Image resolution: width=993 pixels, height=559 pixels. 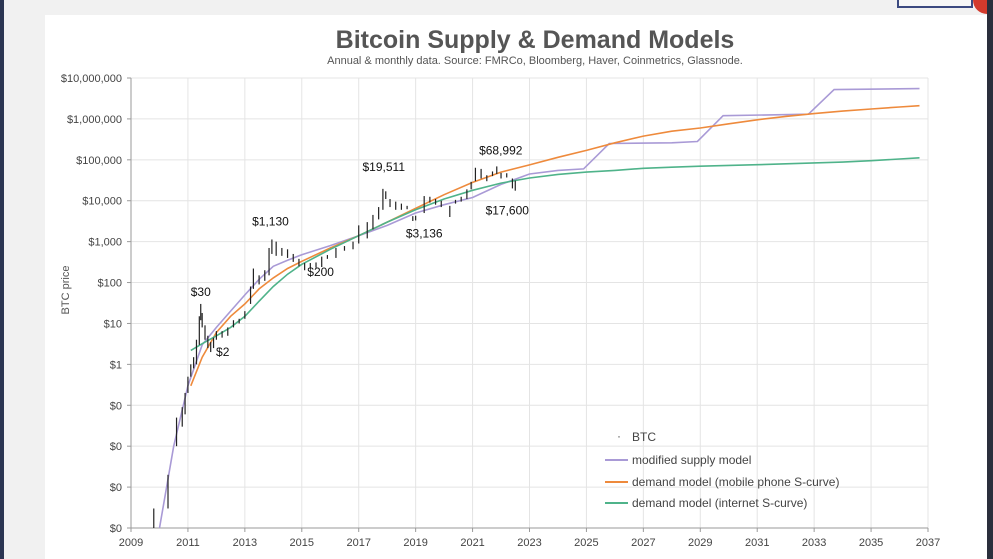 What do you see at coordinates (94, 120) in the screenshot?
I see `y-tick-label: $1,000,000` at bounding box center [94, 120].